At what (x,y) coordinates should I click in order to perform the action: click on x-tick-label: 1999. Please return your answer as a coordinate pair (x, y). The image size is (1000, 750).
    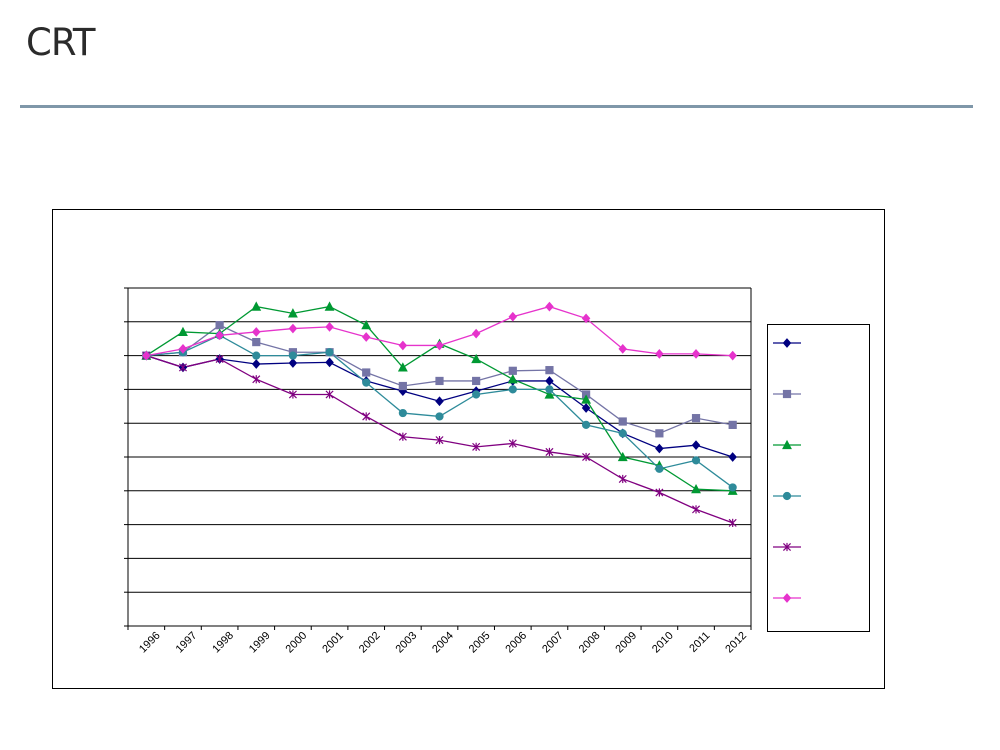
    Looking at the image, I should click on (260, 643).